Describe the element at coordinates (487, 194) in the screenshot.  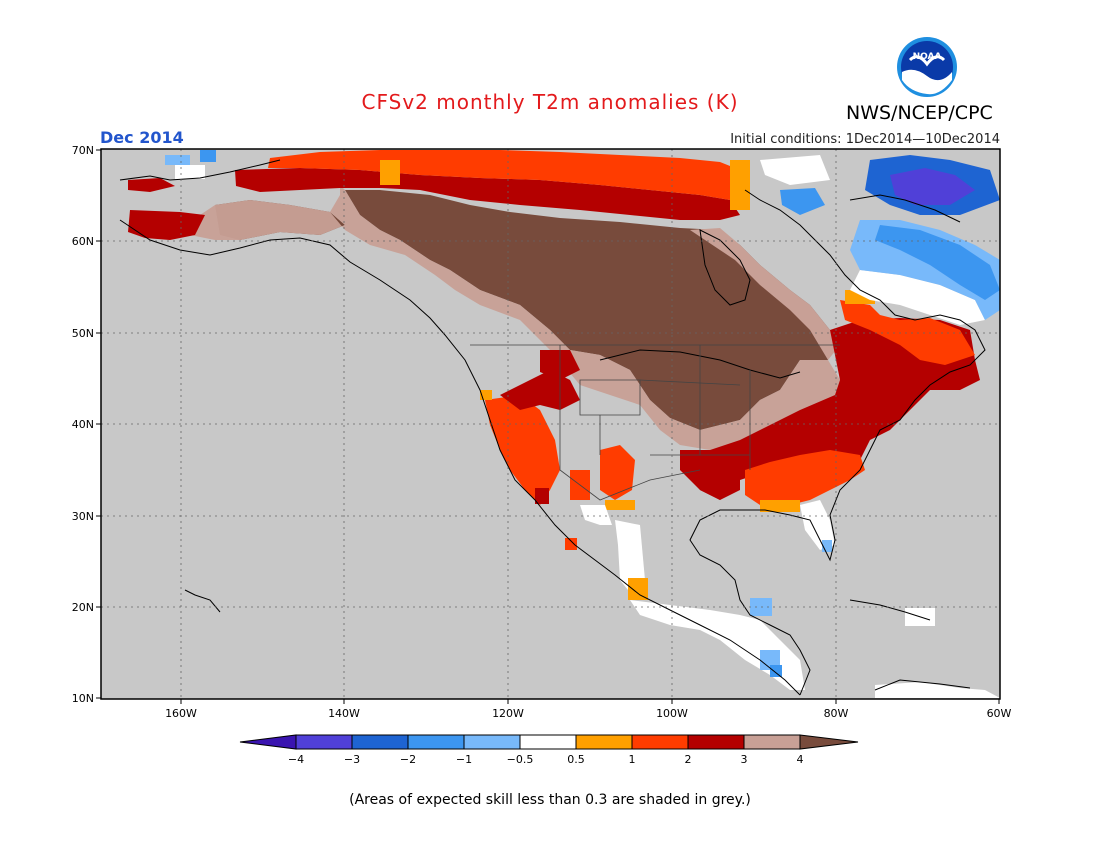
I see `anomaly-region-plus3-north` at that location.